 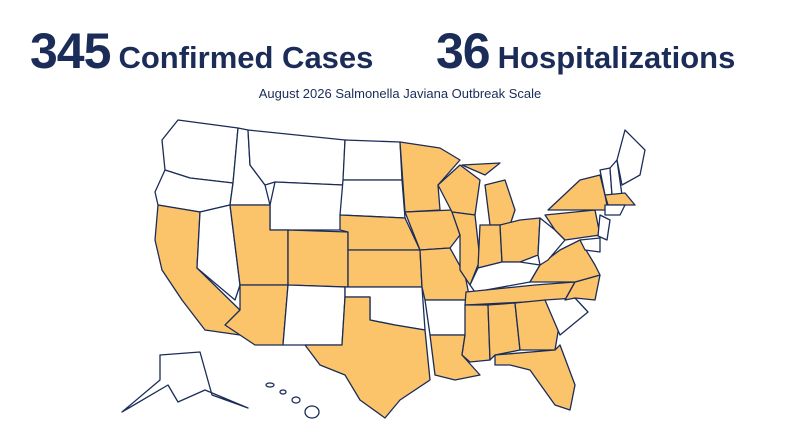 What do you see at coordinates (616, 57) in the screenshot?
I see `stat-label: Hospitalizations` at bounding box center [616, 57].